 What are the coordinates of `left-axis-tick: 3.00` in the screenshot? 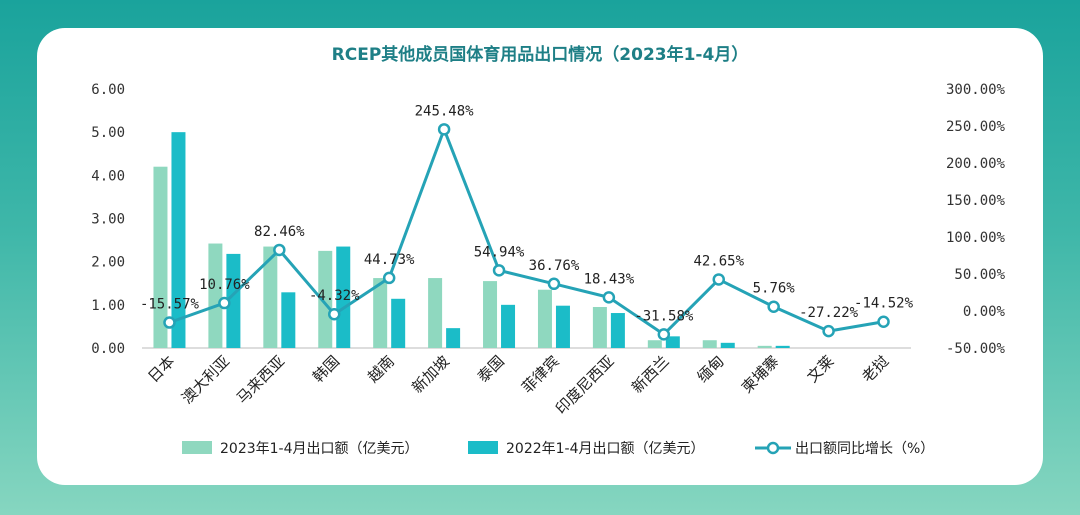 It's located at (108, 220).